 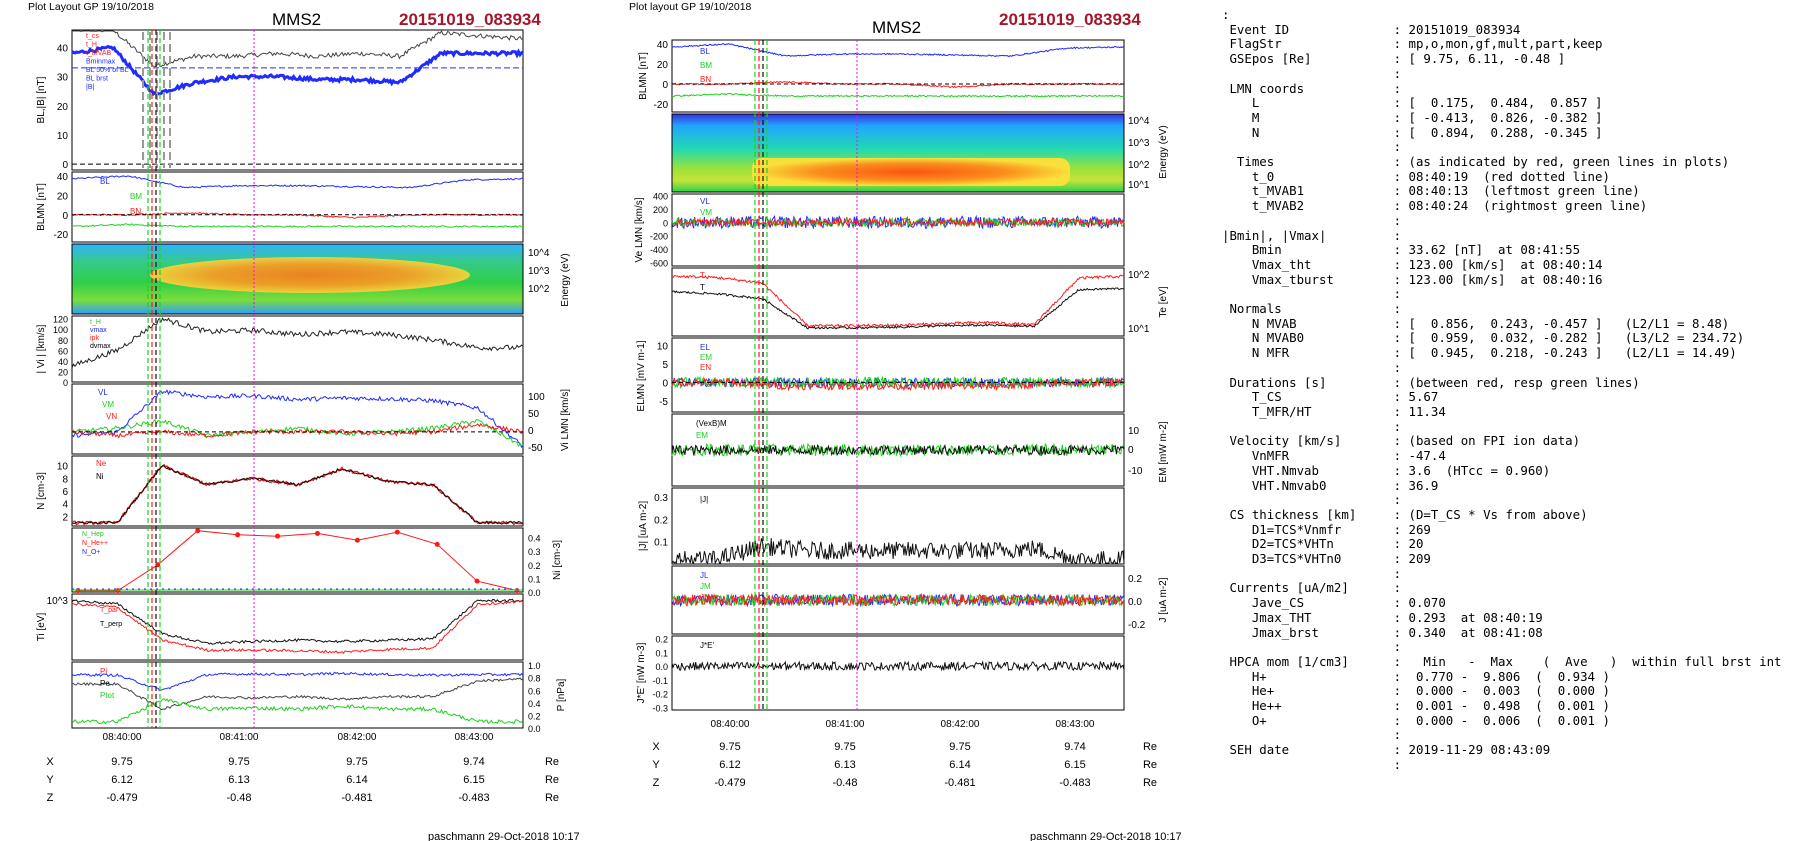 What do you see at coordinates (1135, 471) in the screenshot?
I see `ytick-label: -10` at bounding box center [1135, 471].